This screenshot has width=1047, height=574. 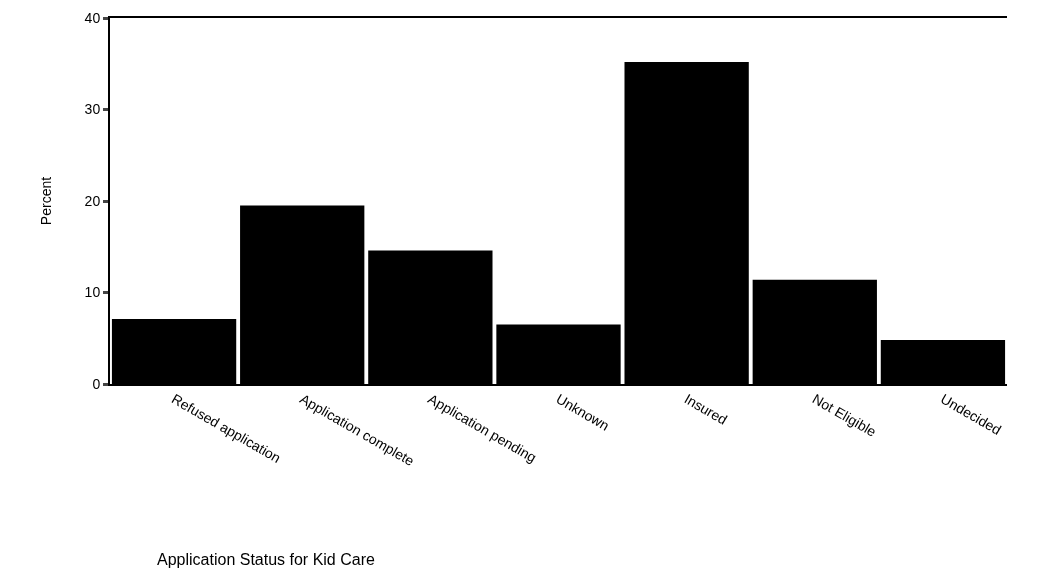 What do you see at coordinates (92, 17) in the screenshot?
I see `y-tick-label: 40` at bounding box center [92, 17].